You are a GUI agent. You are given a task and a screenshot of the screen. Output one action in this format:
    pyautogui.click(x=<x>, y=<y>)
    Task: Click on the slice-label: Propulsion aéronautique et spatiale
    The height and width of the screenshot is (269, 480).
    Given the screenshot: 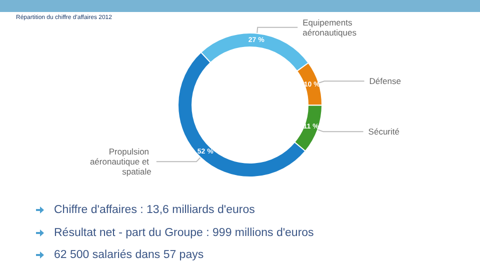 What is the action you would take?
    pyautogui.click(x=121, y=161)
    